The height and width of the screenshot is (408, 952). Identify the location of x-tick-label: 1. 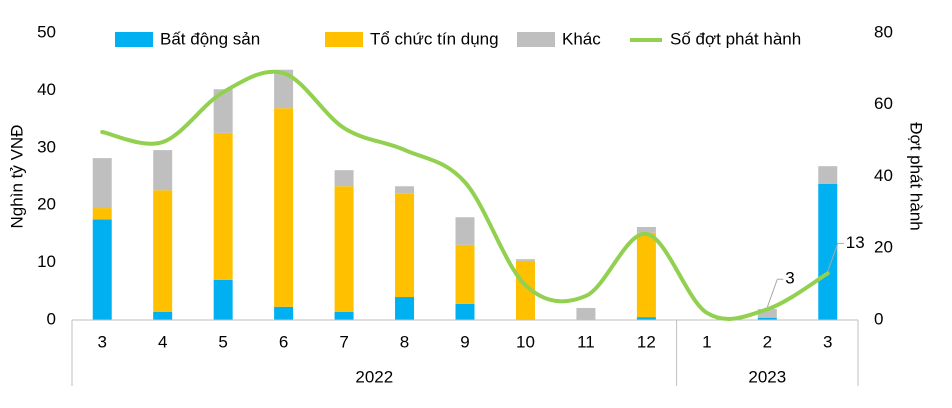
(706, 341).